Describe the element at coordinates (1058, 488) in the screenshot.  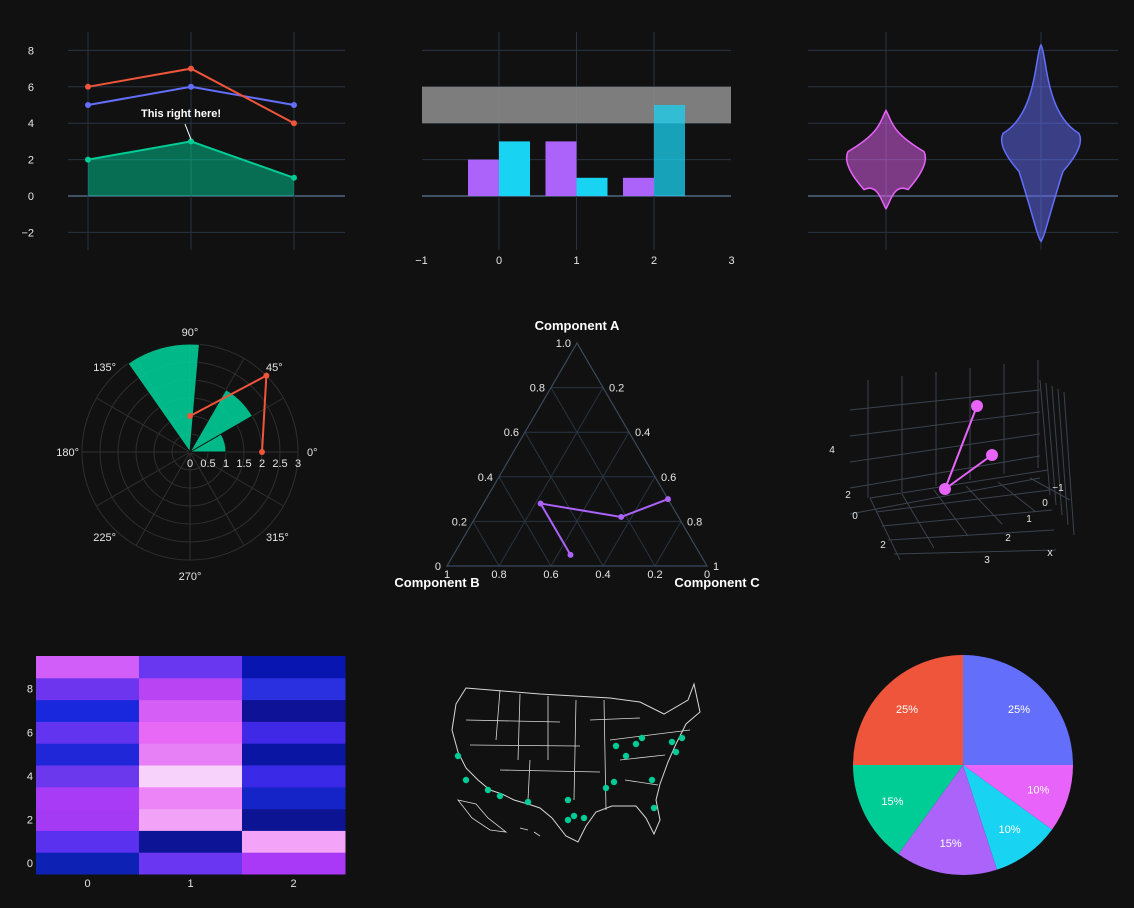
I see `3d-tick-label: −1` at that location.